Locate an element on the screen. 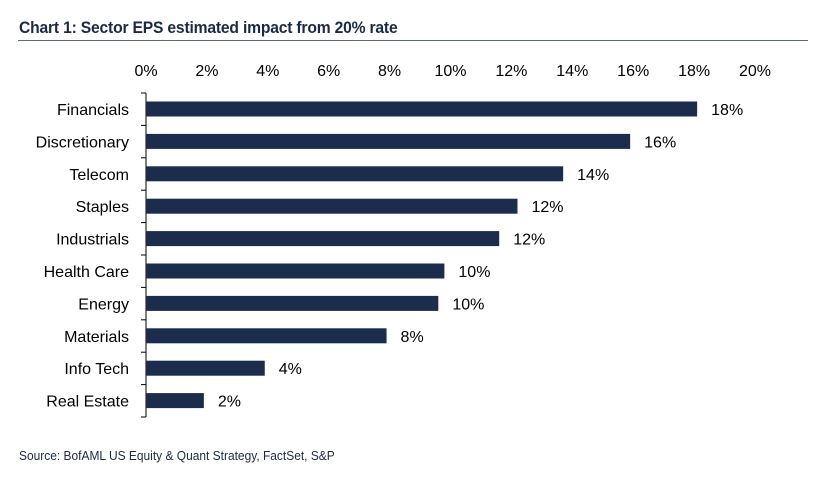  y-category-label: Industrials is located at coordinates (92, 240).